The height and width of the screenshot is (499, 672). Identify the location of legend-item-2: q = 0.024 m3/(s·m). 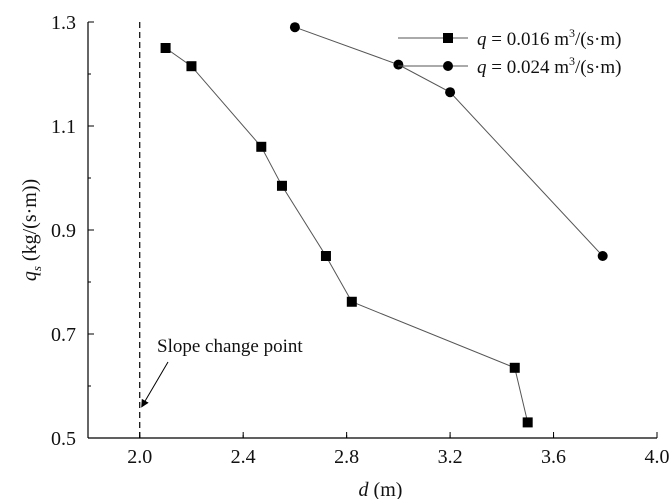
(509, 66).